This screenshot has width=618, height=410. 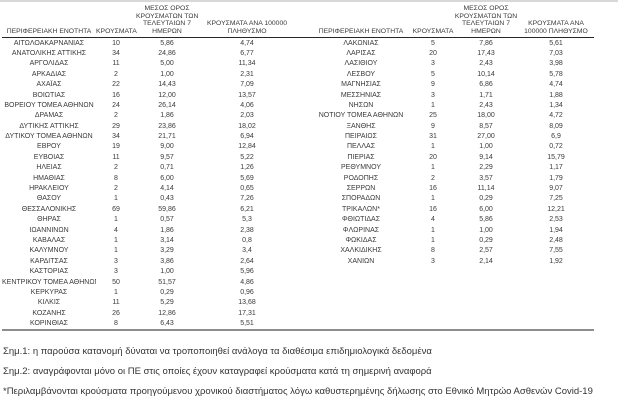 I want to click on region-cell: ΒΟΙΩΤΙΑΣ, so click(x=49, y=95).